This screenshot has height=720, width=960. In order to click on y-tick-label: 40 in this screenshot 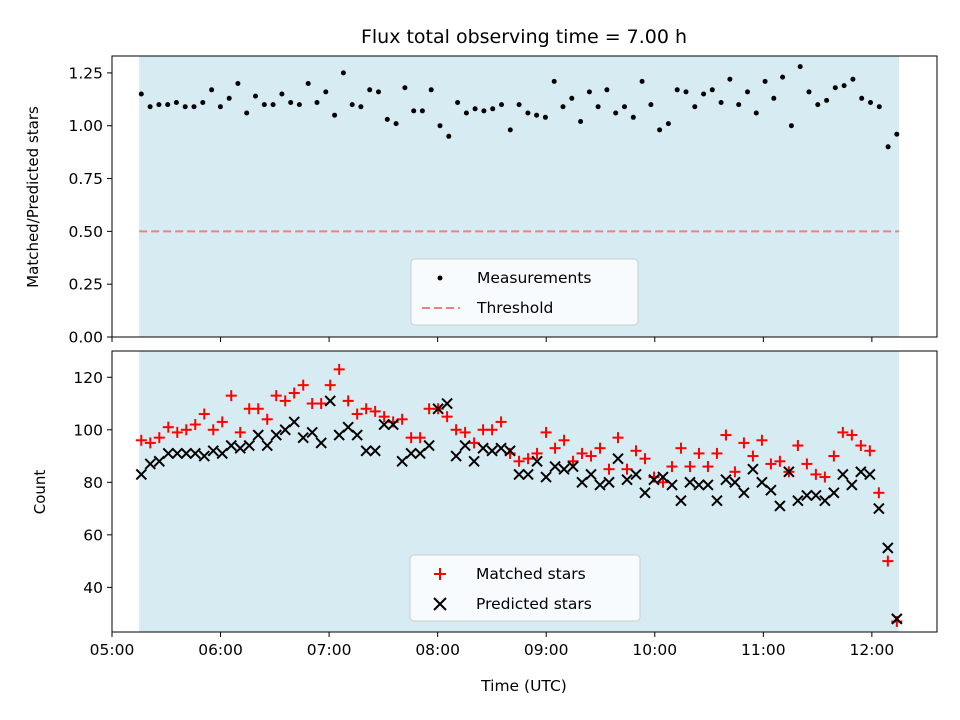, I will do `click(93, 588)`.